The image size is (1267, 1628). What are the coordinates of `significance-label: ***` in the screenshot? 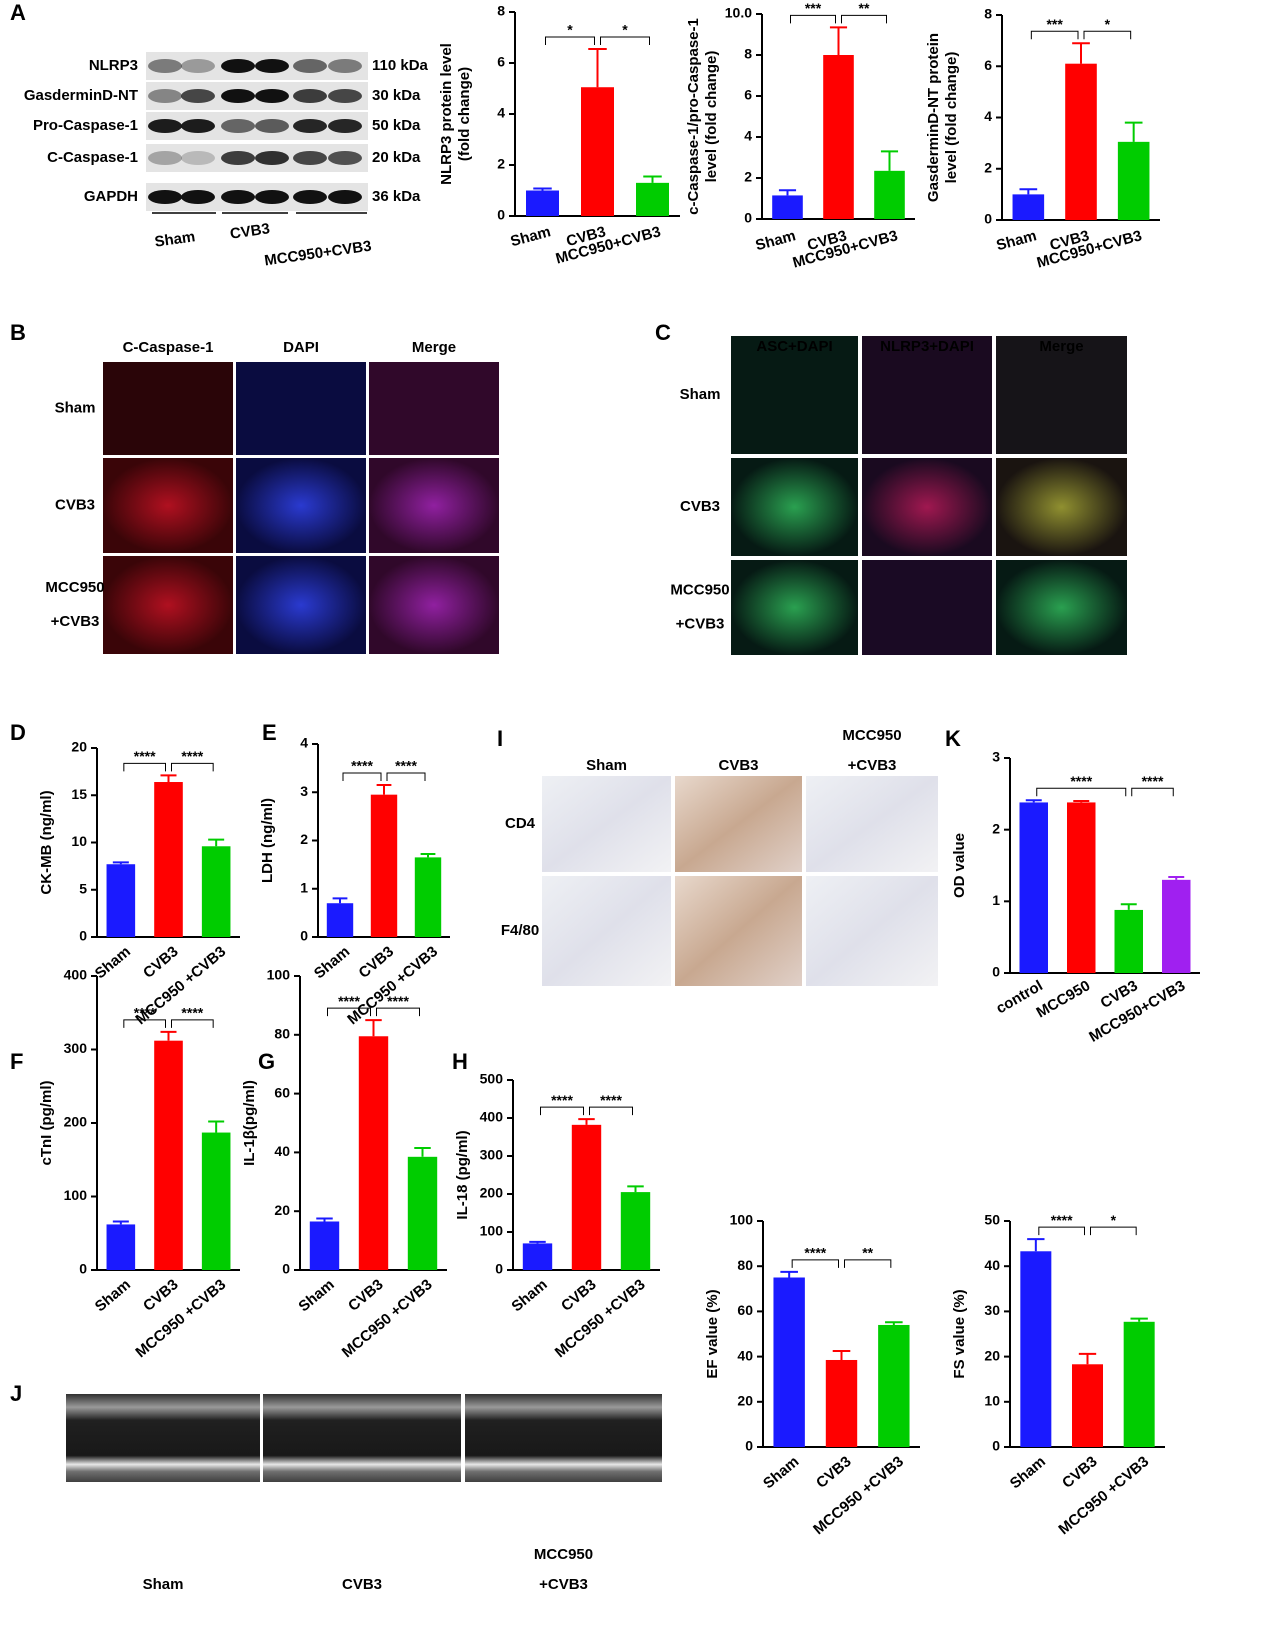 It's located at (1054, 24).